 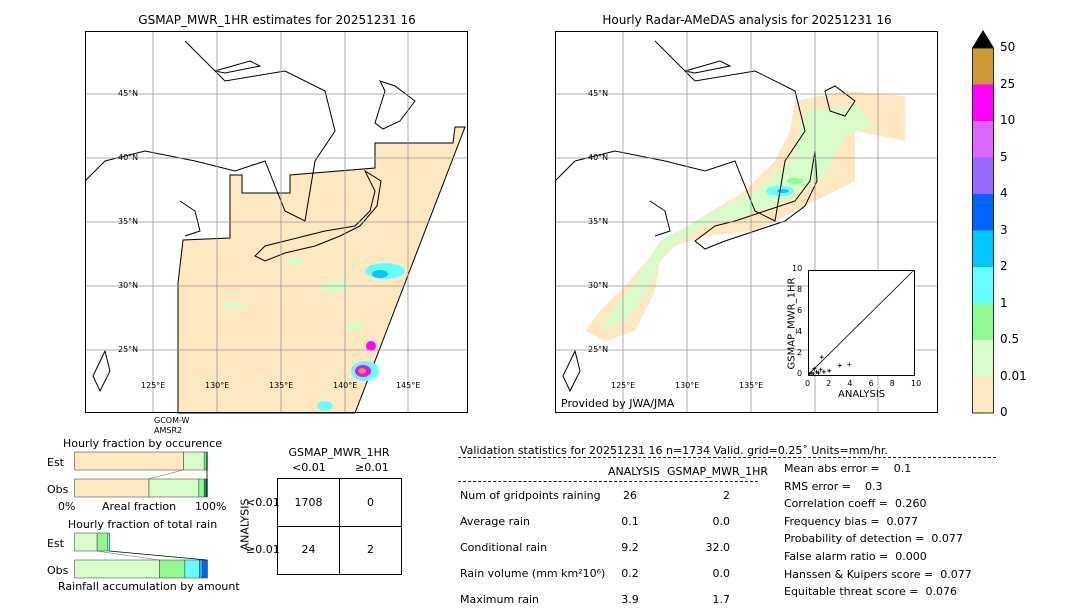 What do you see at coordinates (878, 574) in the screenshot?
I see `score-line: Hanssen & Kuipers score = 0.077` at bounding box center [878, 574].